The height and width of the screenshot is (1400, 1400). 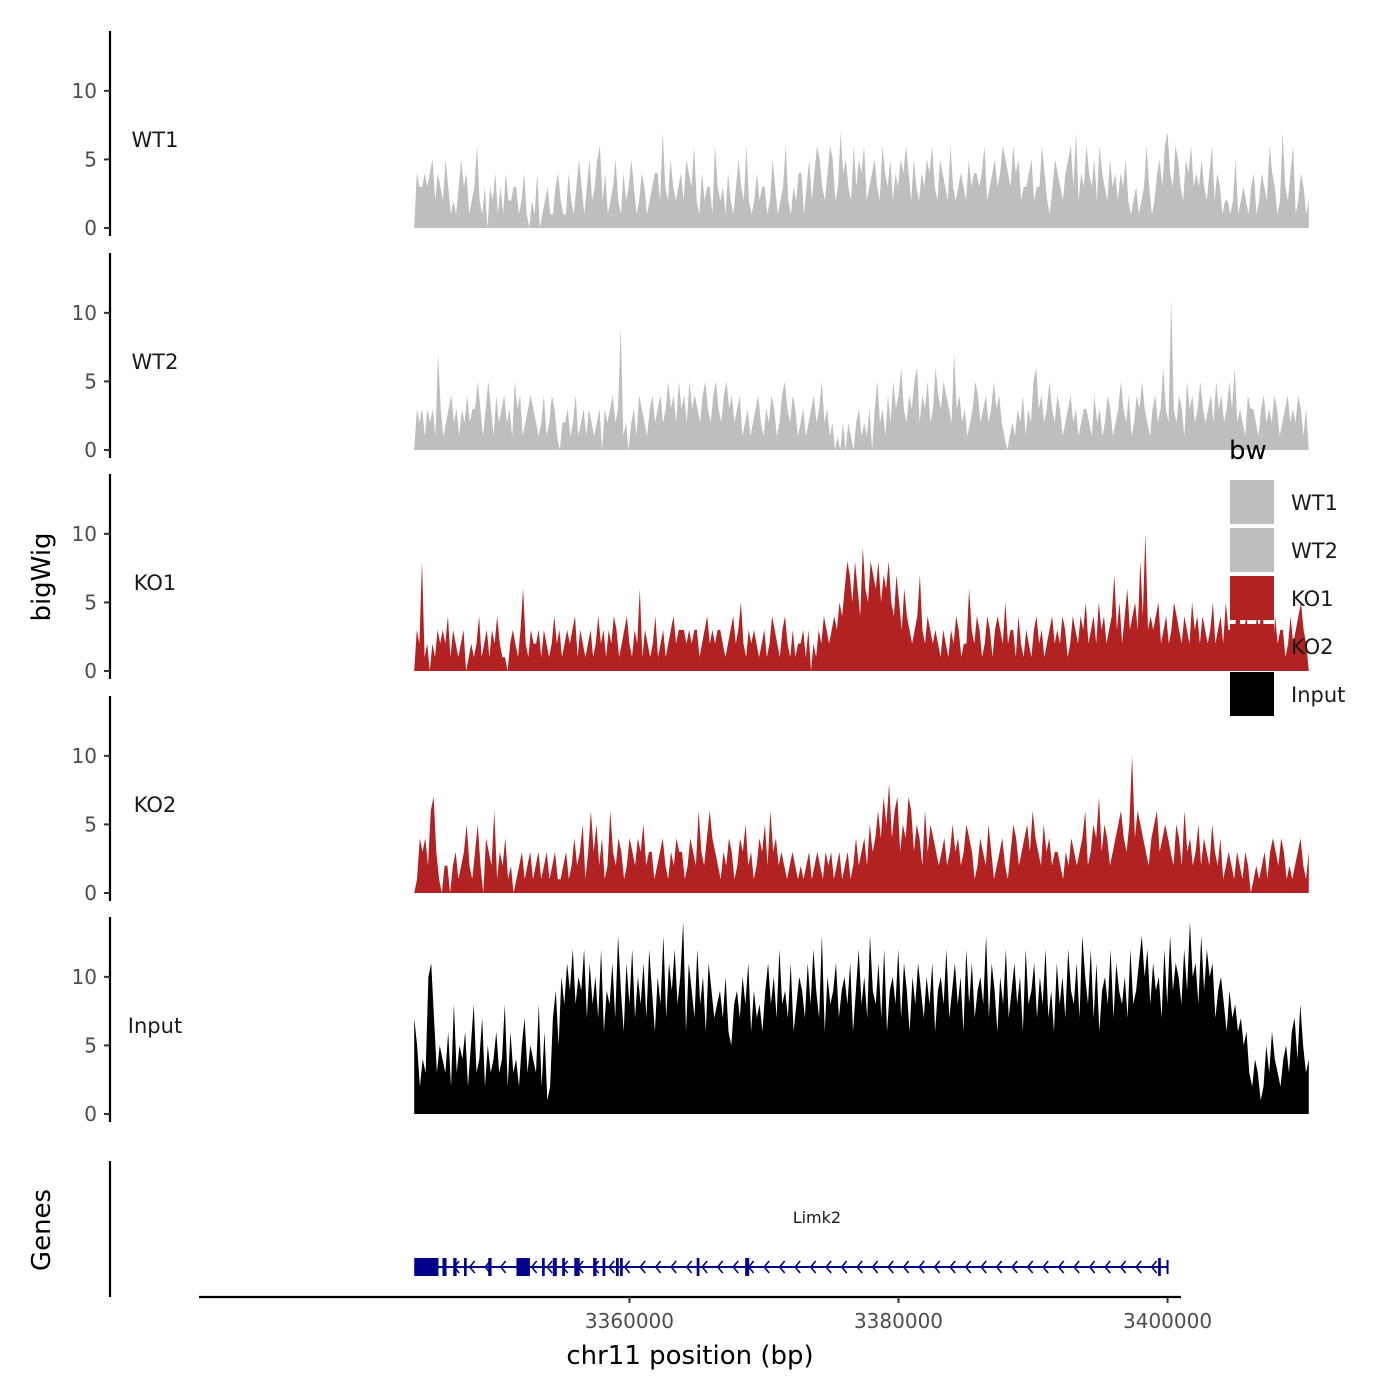 What do you see at coordinates (1167, 1321) in the screenshot?
I see `x-tick-label: 3400000` at bounding box center [1167, 1321].